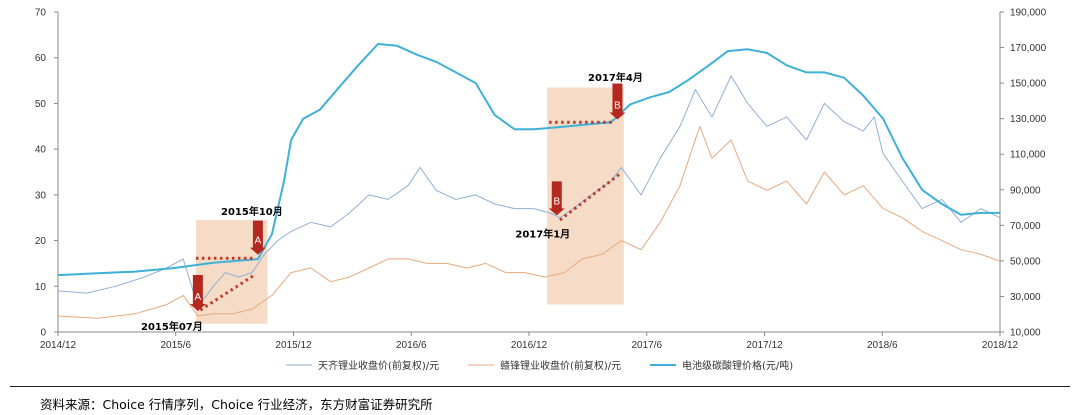  Describe the element at coordinates (43, 333) in the screenshot. I see `y-left-tick-label: 0` at that location.